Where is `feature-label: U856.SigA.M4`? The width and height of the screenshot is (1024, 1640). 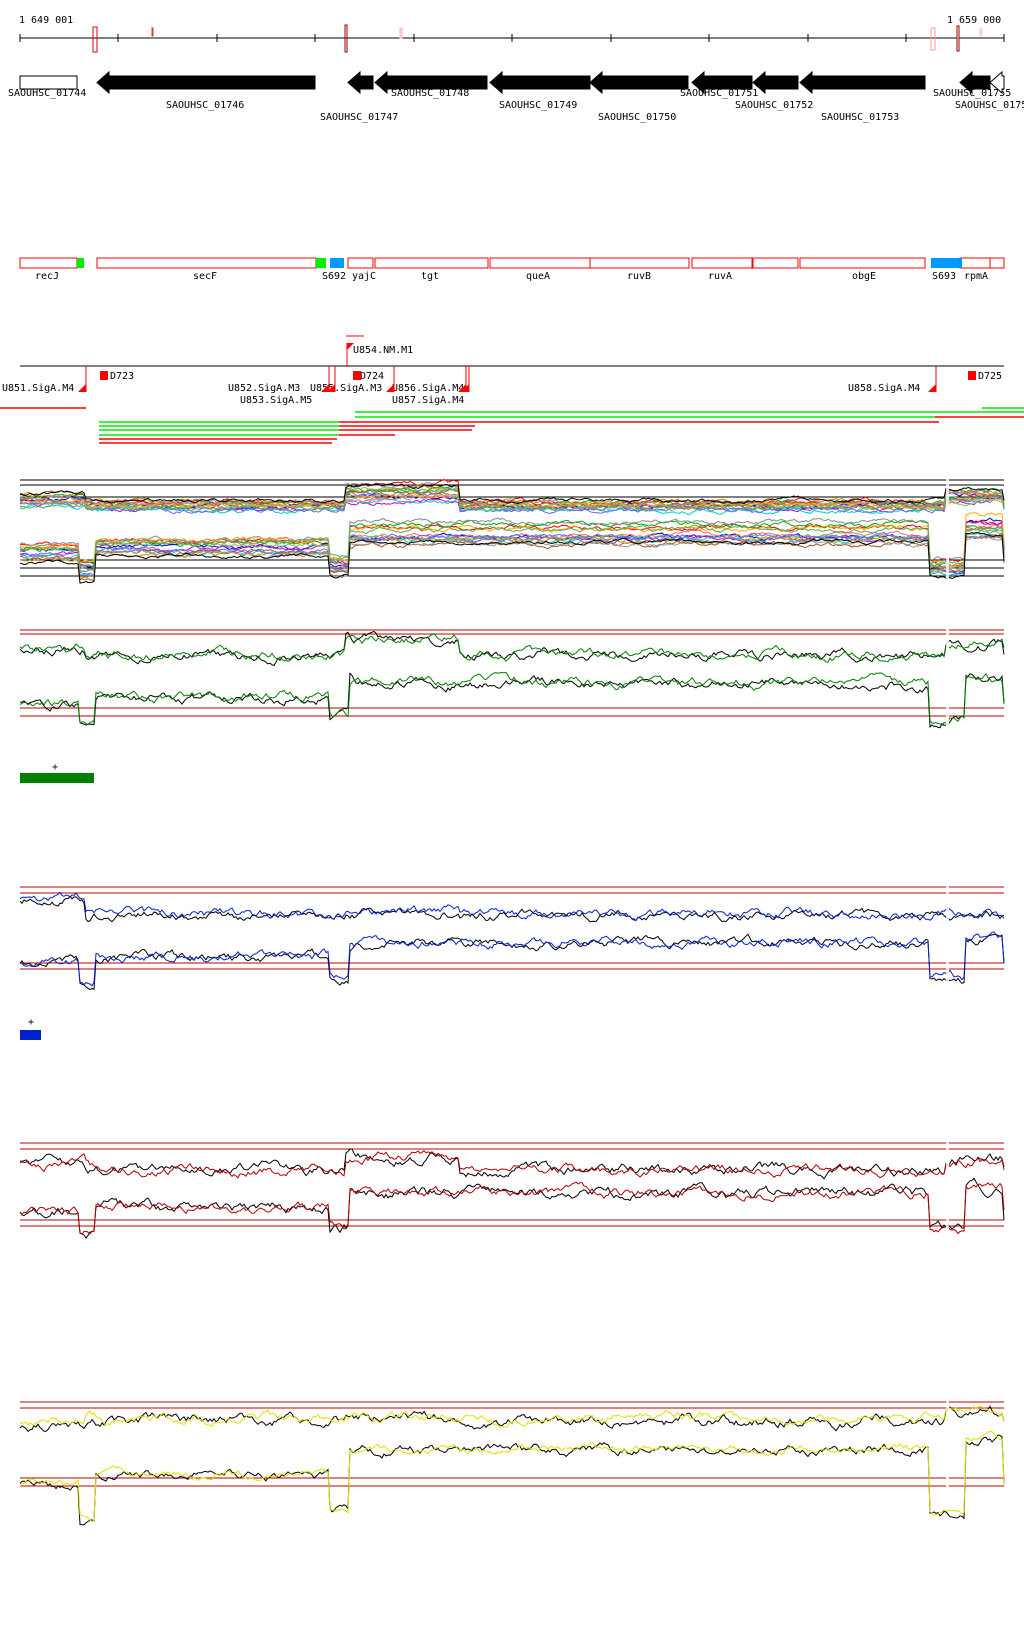 feature-label: U856.SigA.M4 is located at coordinates (428, 388).